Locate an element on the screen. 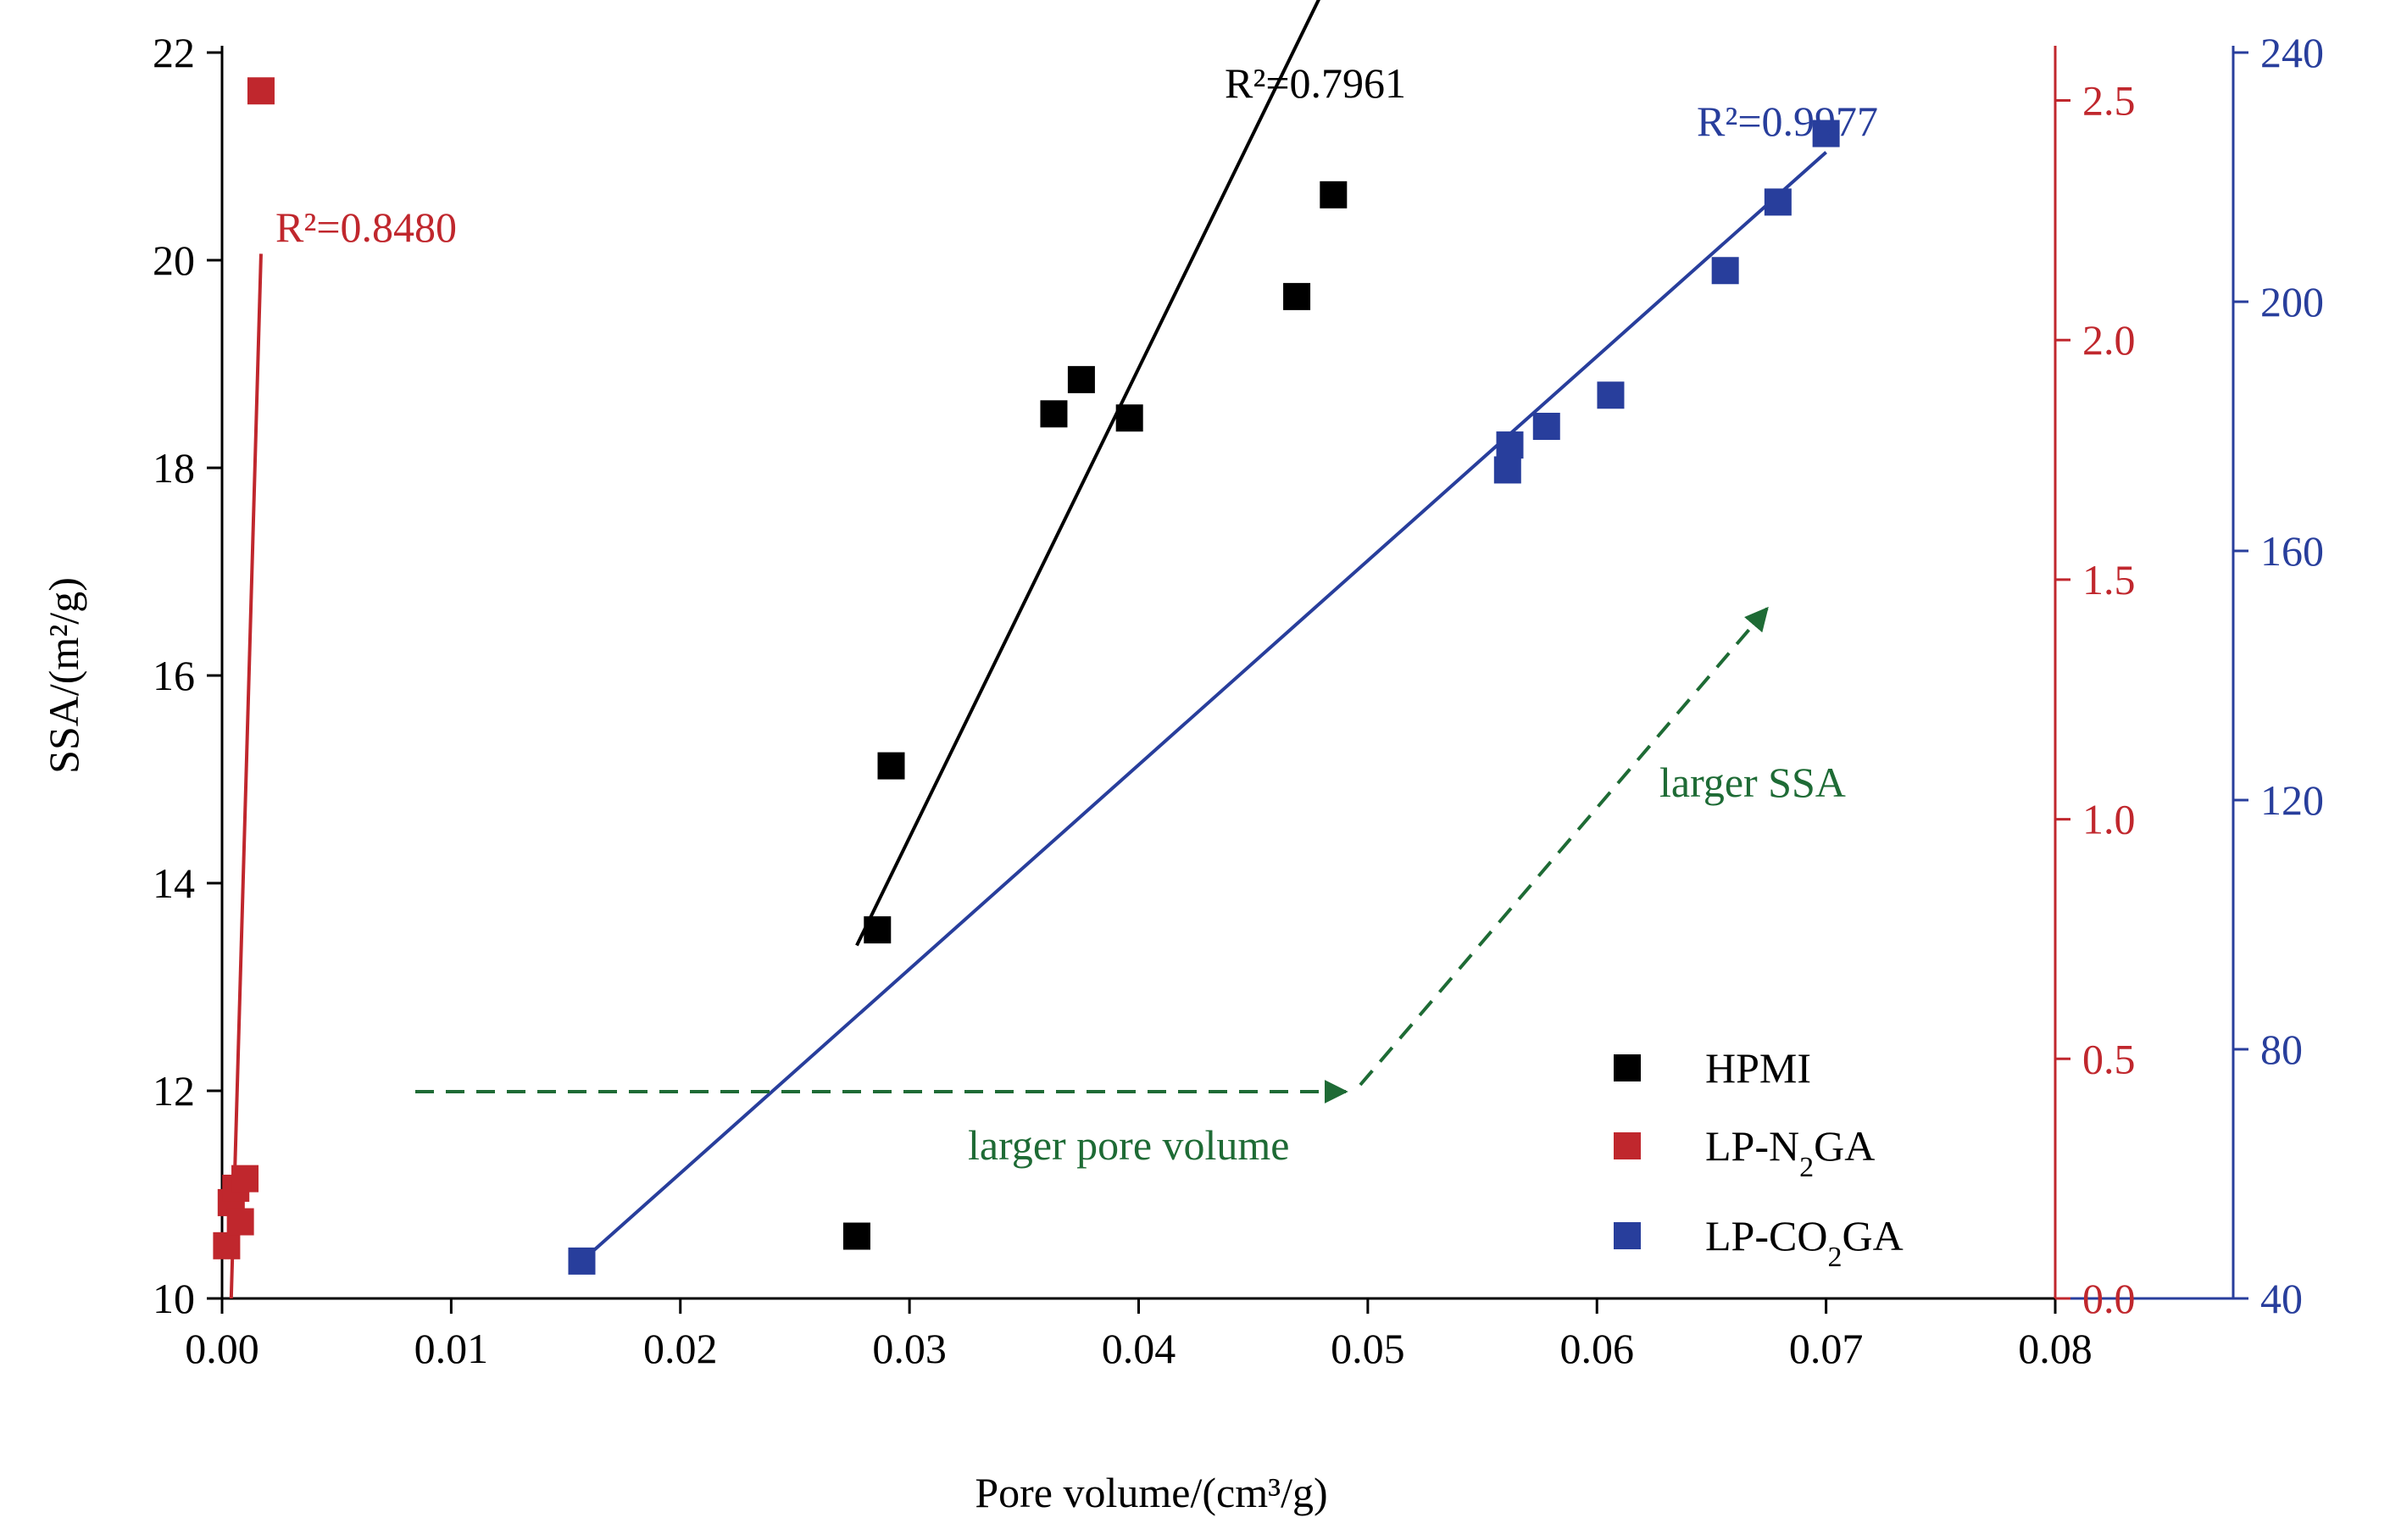 The height and width of the screenshot is (1540, 2390). x-tick-label: 0.08 is located at coordinates (2055, 1349).